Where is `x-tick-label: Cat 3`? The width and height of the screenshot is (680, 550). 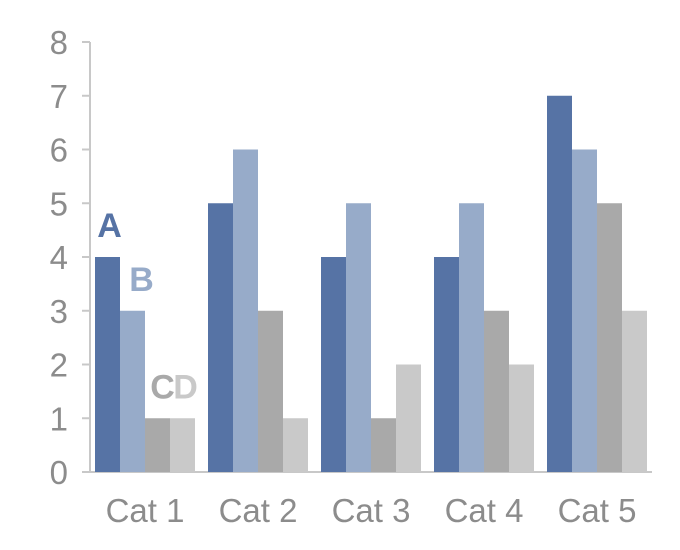 x-tick-label: Cat 3 is located at coordinates (371, 510).